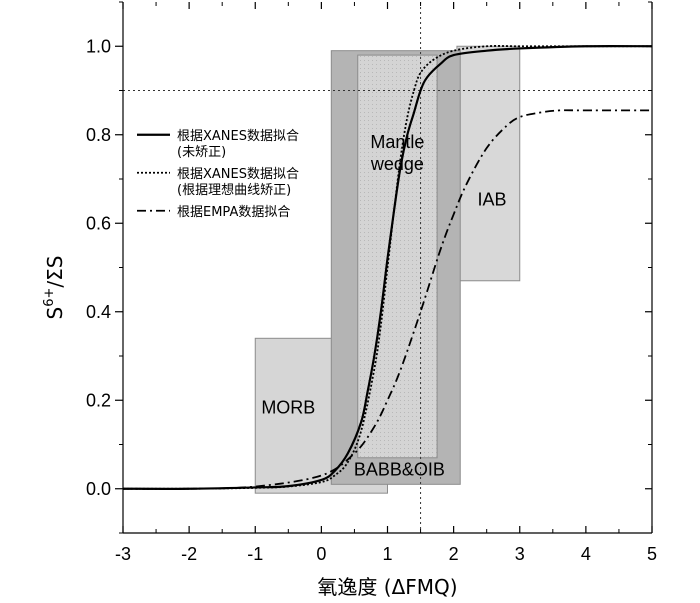  What do you see at coordinates (397, 164) in the screenshot?
I see `region-label-mantle-wedge-line-2: wedge` at bounding box center [397, 164].